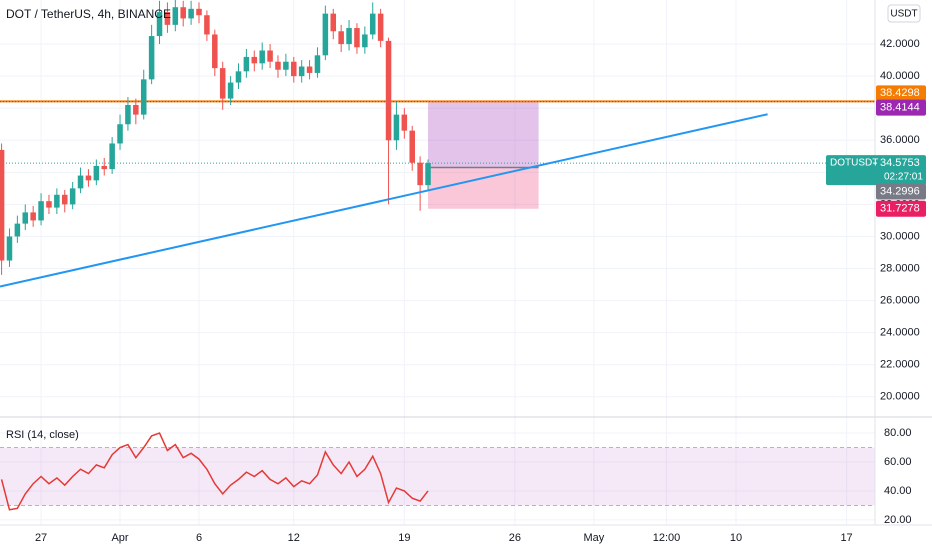  Describe the element at coordinates (900, 44) in the screenshot. I see `y-tick-label: 42.0000` at that location.